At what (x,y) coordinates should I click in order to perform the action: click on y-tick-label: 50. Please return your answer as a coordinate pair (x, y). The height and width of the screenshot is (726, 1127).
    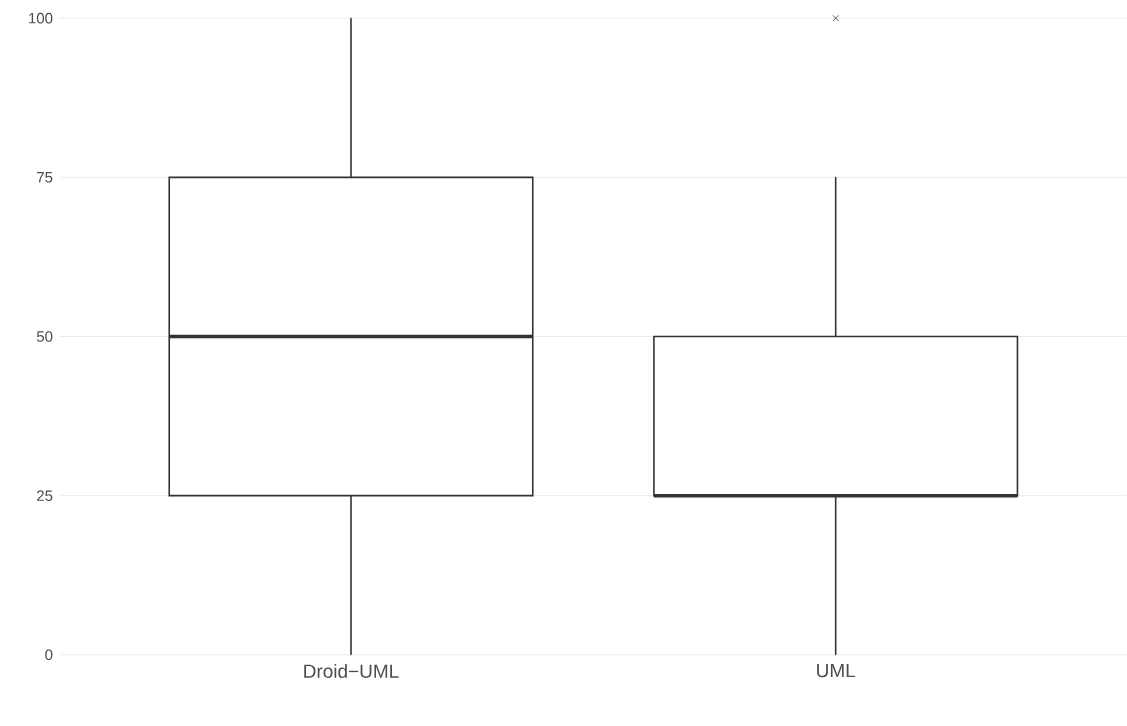
    Looking at the image, I should click on (44, 336).